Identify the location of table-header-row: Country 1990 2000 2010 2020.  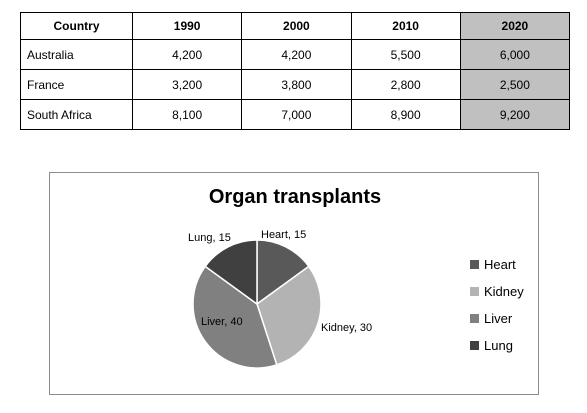
(295, 26).